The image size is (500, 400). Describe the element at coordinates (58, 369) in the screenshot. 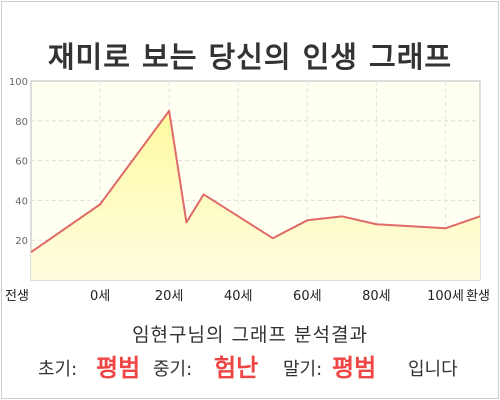

I see `early-label: 초기:` at that location.